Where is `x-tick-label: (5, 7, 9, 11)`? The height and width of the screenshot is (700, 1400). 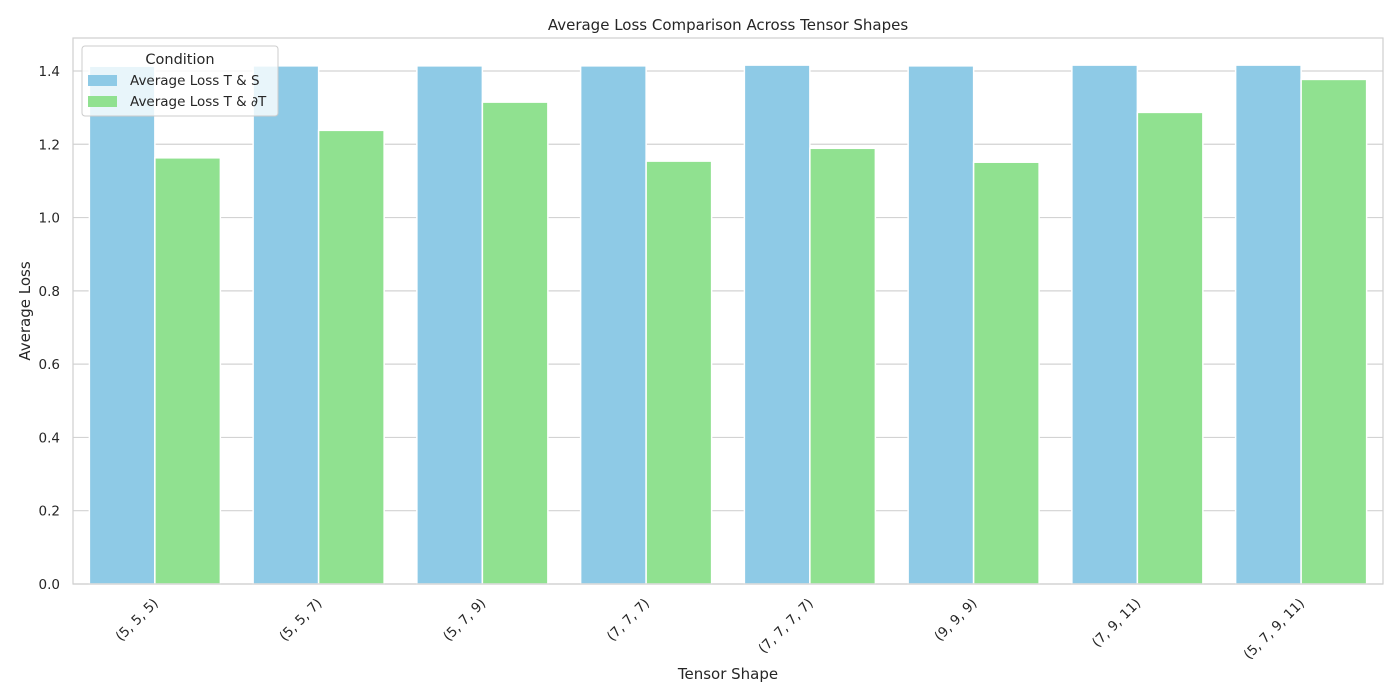 x-tick-label: (5, 7, 9, 11) is located at coordinates (1274, 629).